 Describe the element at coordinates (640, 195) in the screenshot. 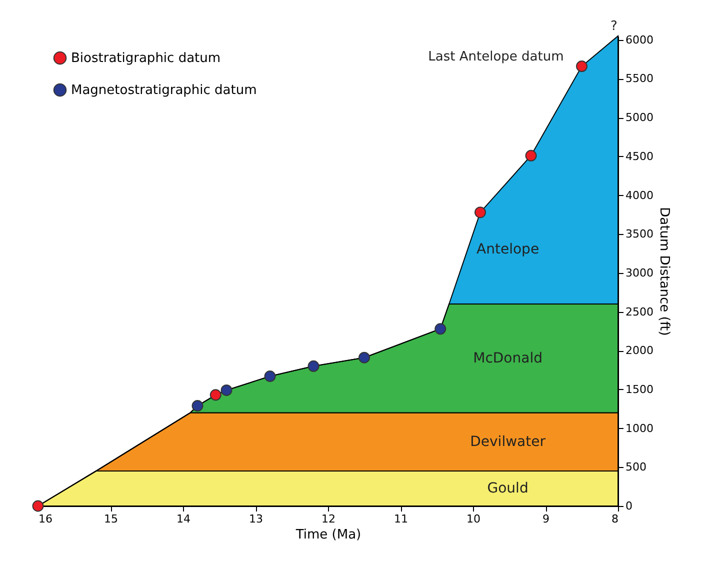

I see `y-tick-label: 4000` at that location.